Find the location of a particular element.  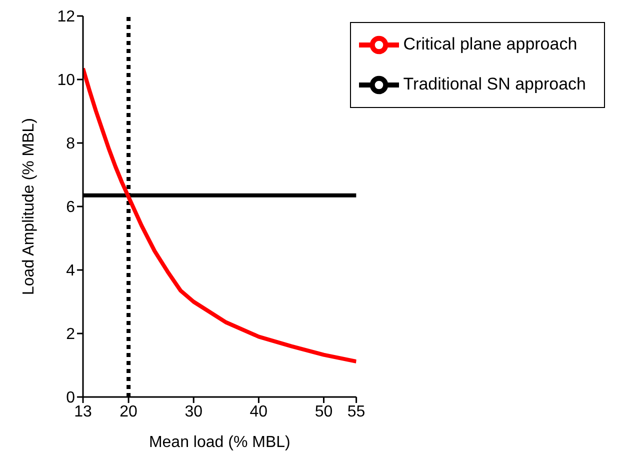

y-tick-label: 10 is located at coordinates (66, 81).